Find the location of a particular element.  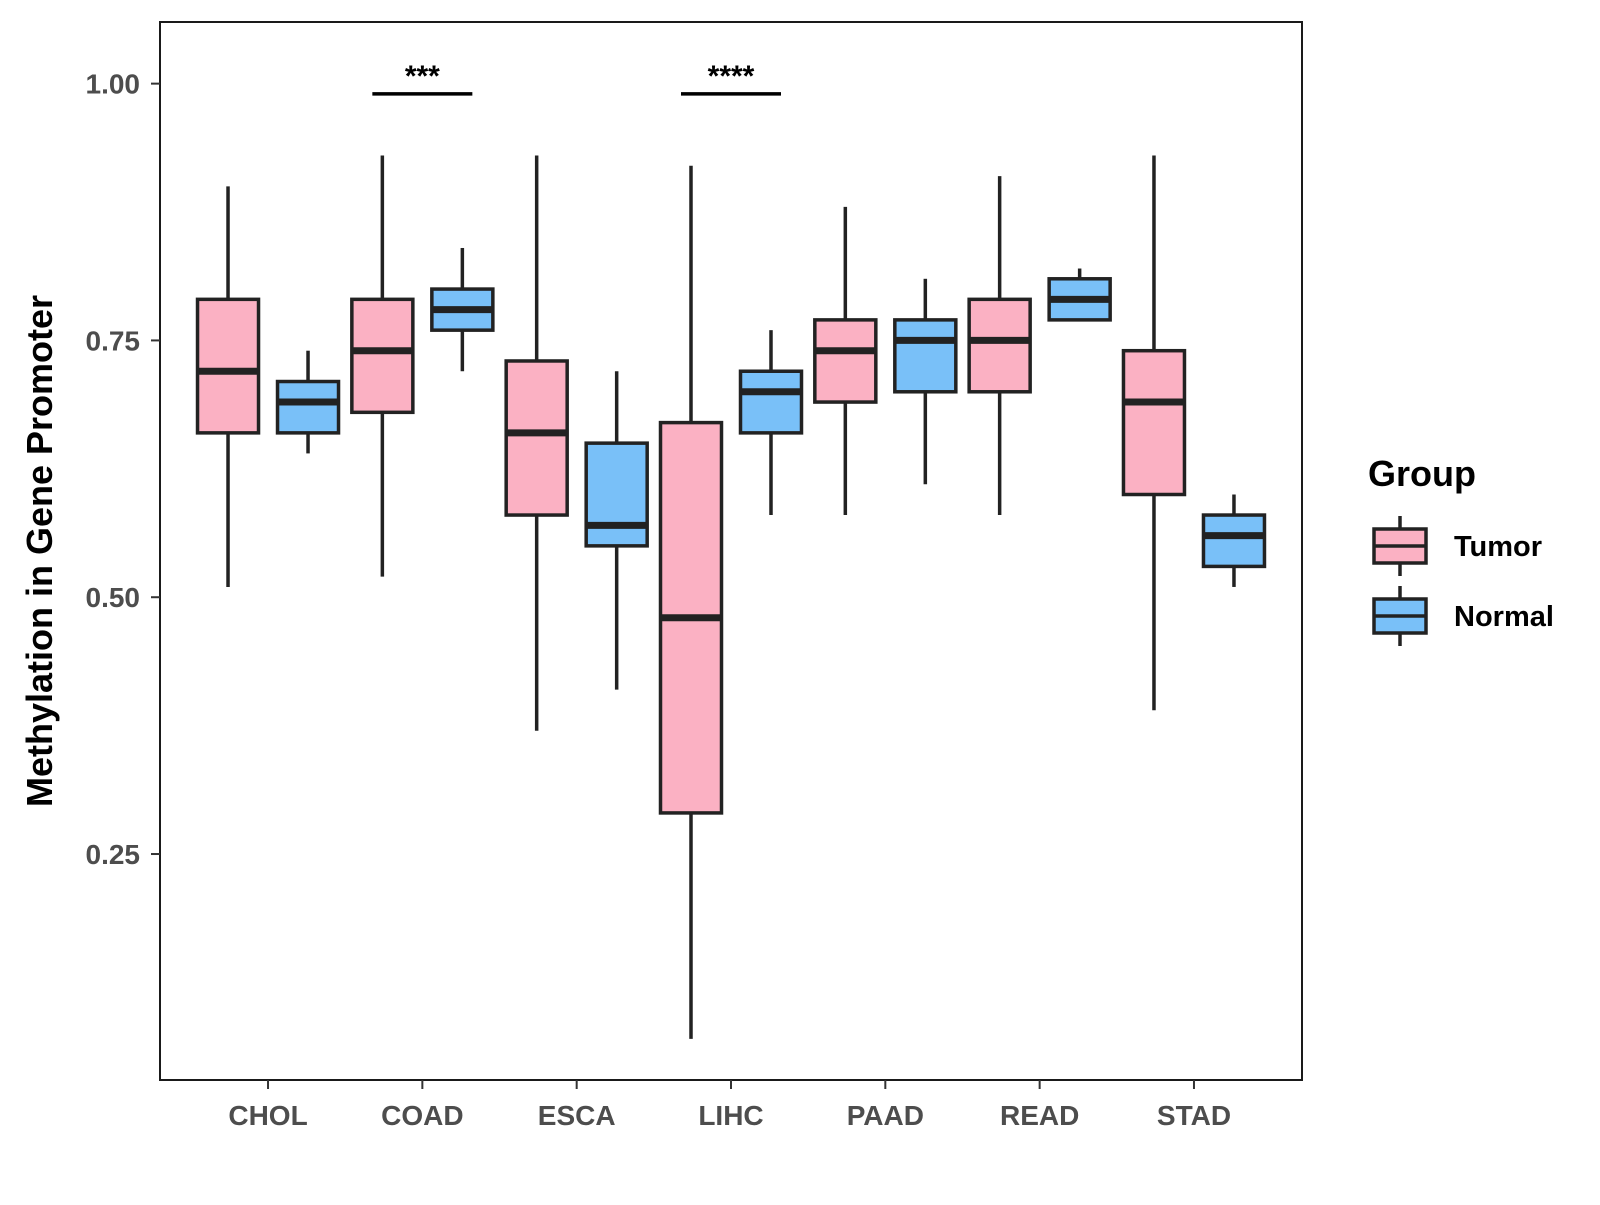

x-tick-label: CHOL is located at coordinates (267, 1115).